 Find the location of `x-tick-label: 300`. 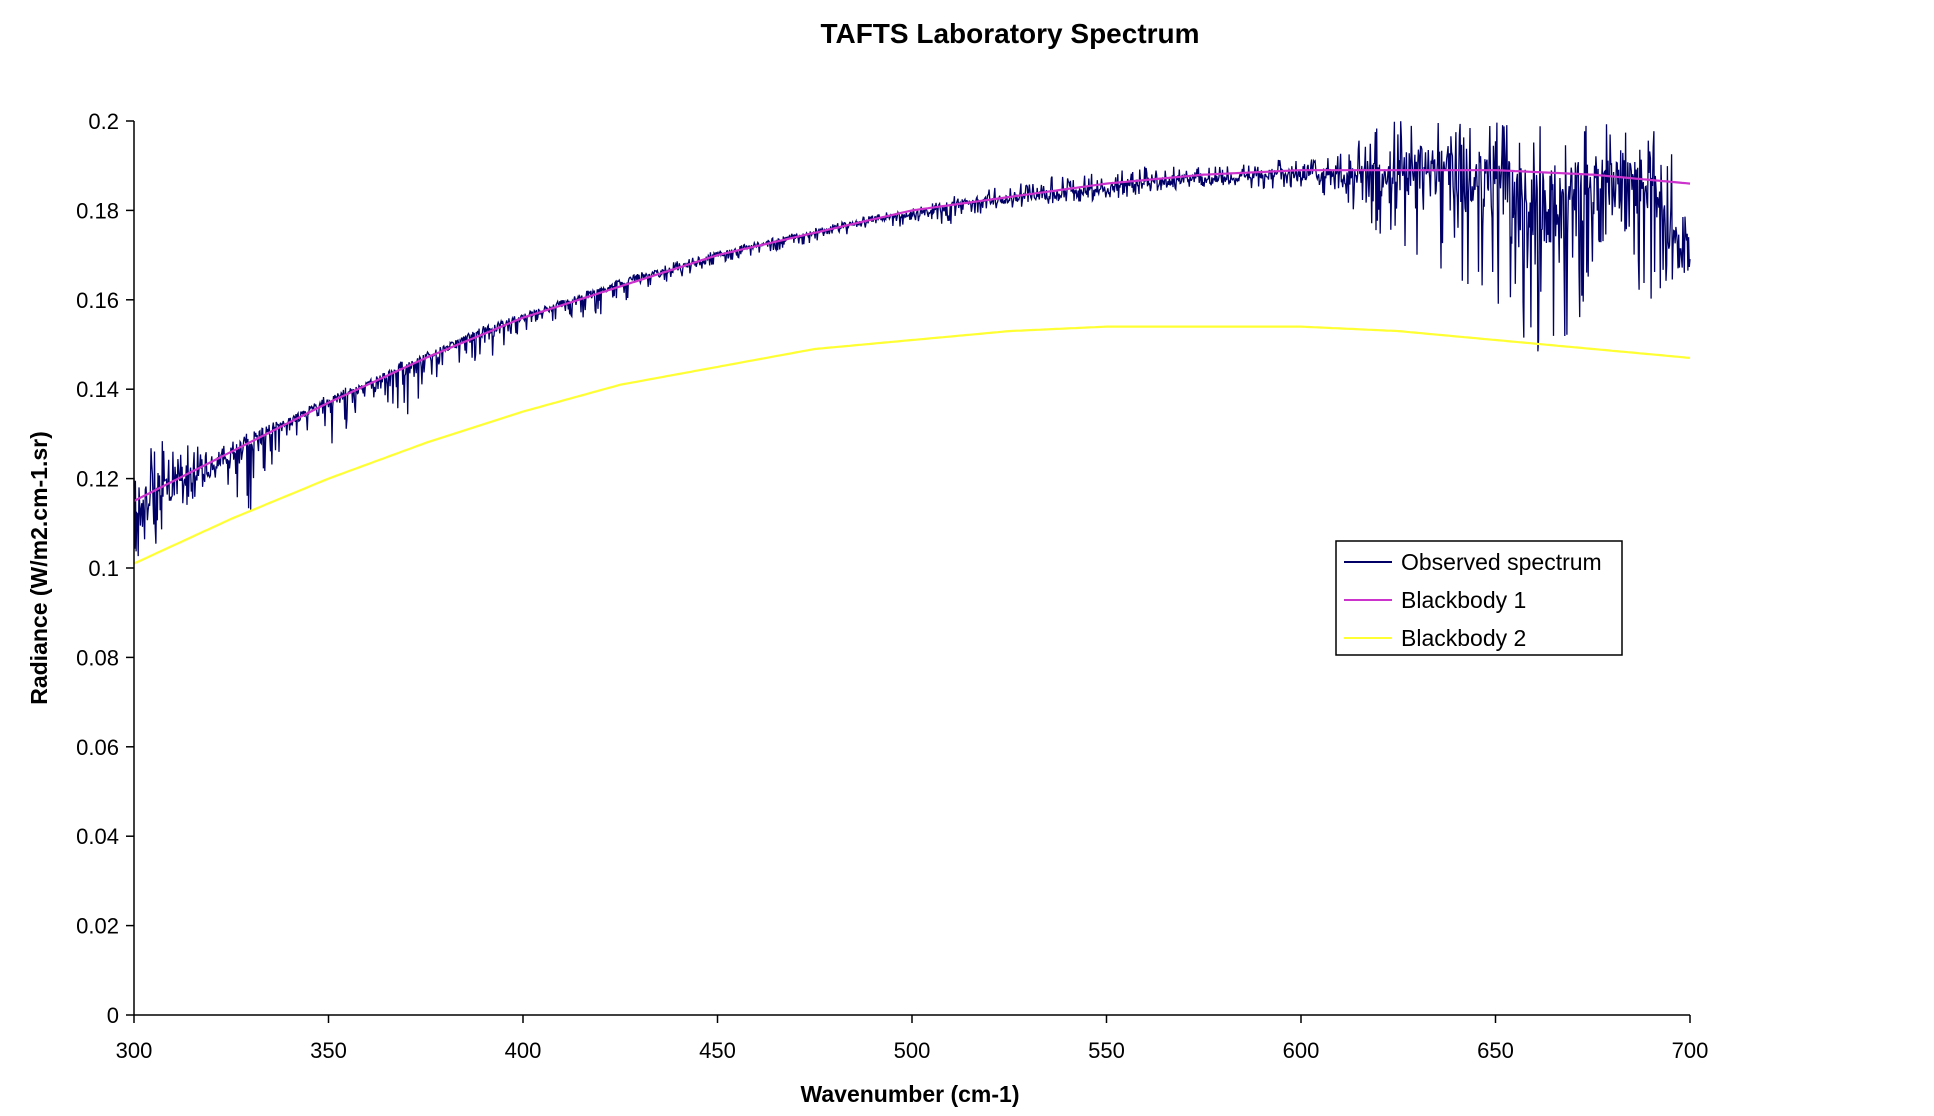

x-tick-label: 300 is located at coordinates (134, 1050).